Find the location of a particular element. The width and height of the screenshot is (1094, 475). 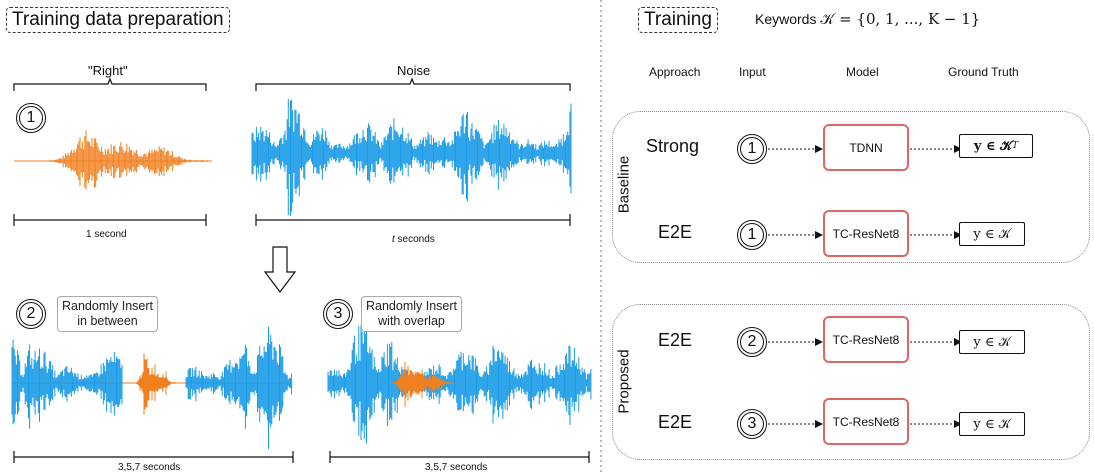

brace-right is located at coordinates (110, 84).